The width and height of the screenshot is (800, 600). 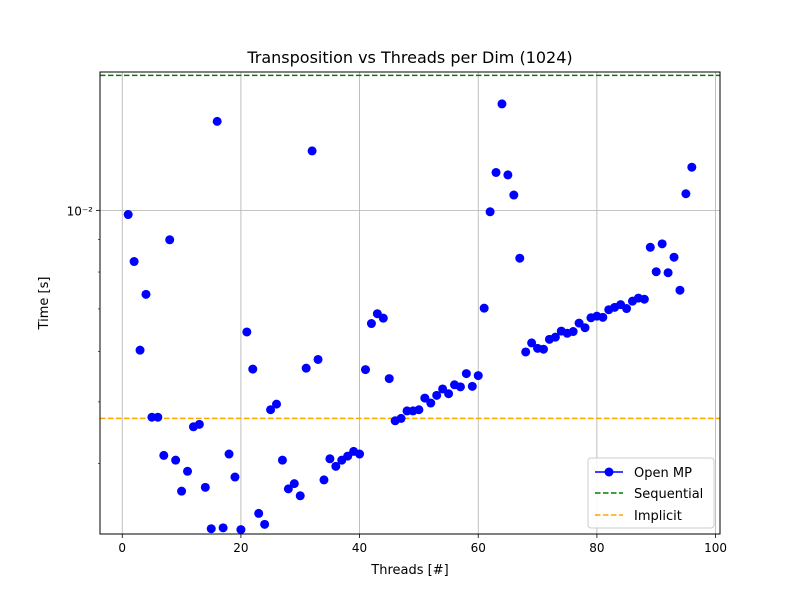 I want to click on y-tick-label: 10⁻², so click(x=80, y=211).